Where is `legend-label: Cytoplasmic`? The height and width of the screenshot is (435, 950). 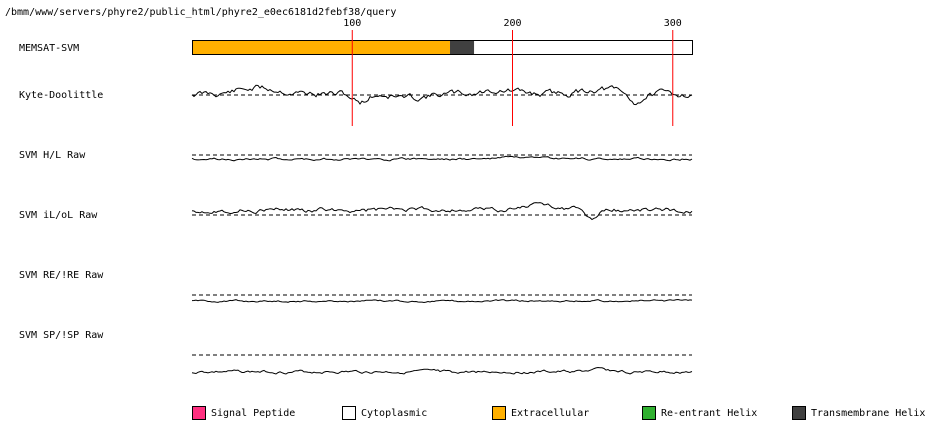 legend-label: Cytoplasmic is located at coordinates (394, 413).